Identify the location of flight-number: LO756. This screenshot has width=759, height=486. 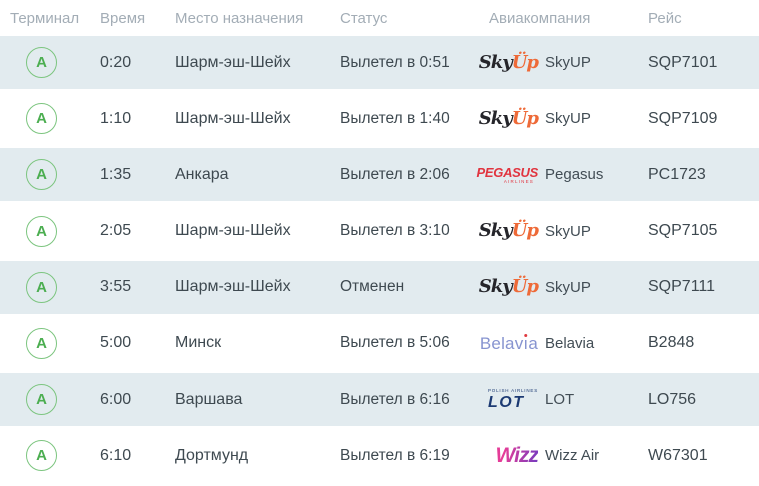
(672, 399).